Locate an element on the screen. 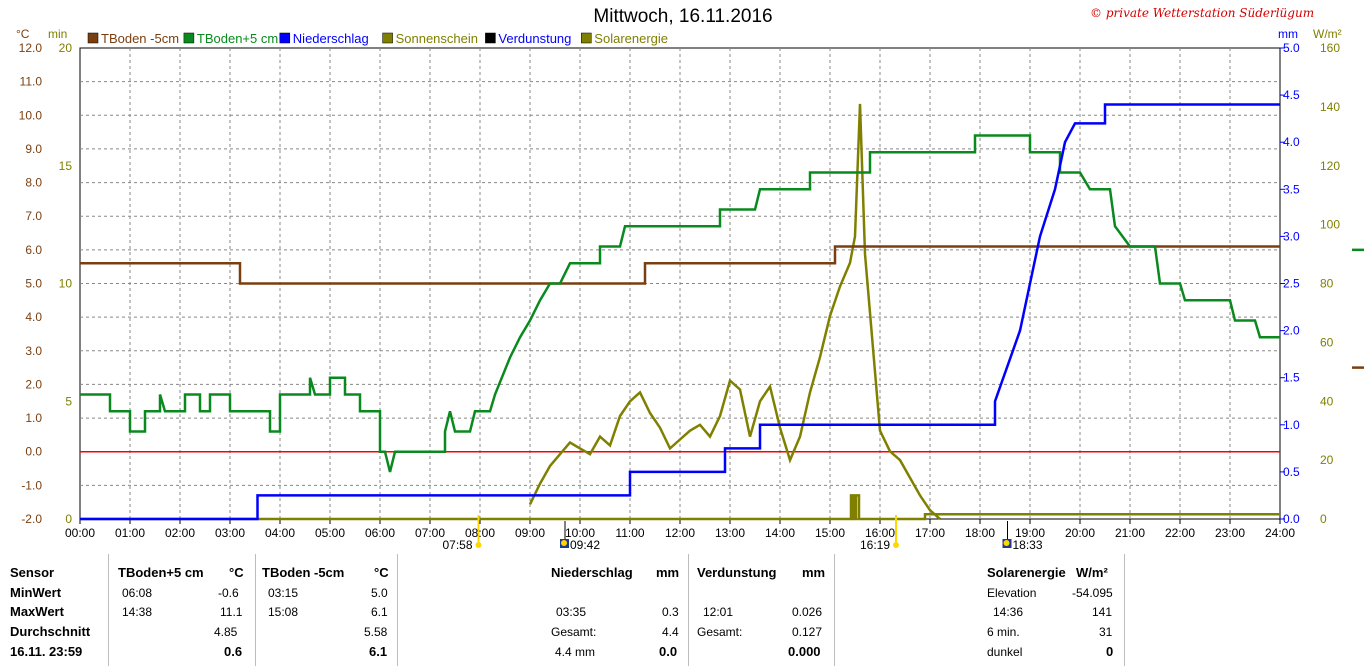  verdunstung-header: Verdunstung is located at coordinates (737, 572).